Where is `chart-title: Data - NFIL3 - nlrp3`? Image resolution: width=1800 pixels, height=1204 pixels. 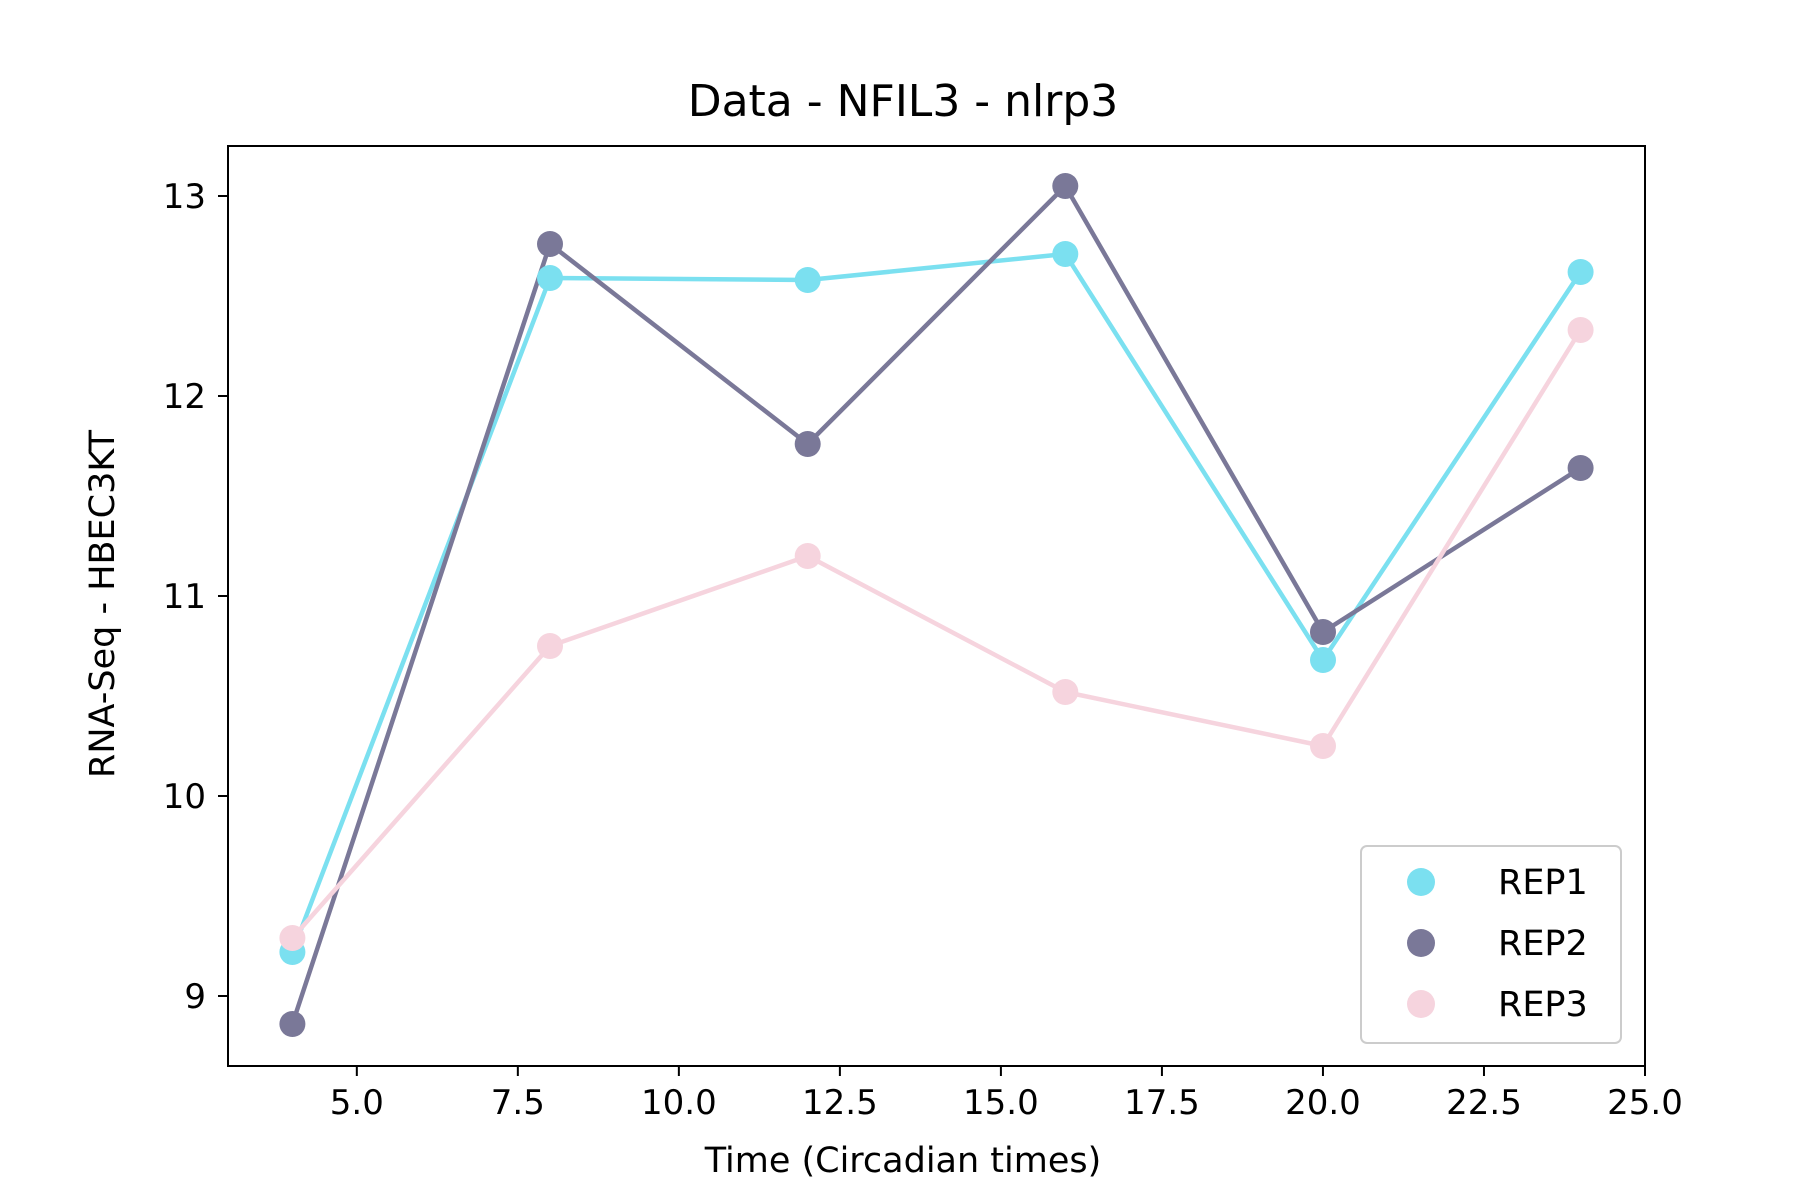 chart-title: Data - NFIL3 - nlrp3 is located at coordinates (903, 101).